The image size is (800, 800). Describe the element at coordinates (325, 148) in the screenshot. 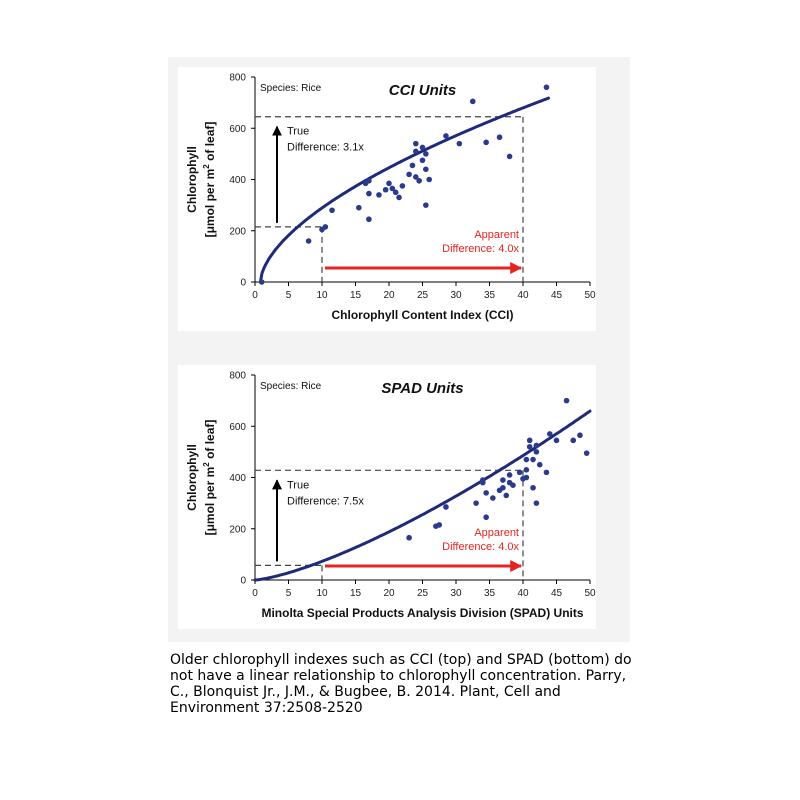

I see `cci-true-label-2: Difference: 3.1x` at that location.